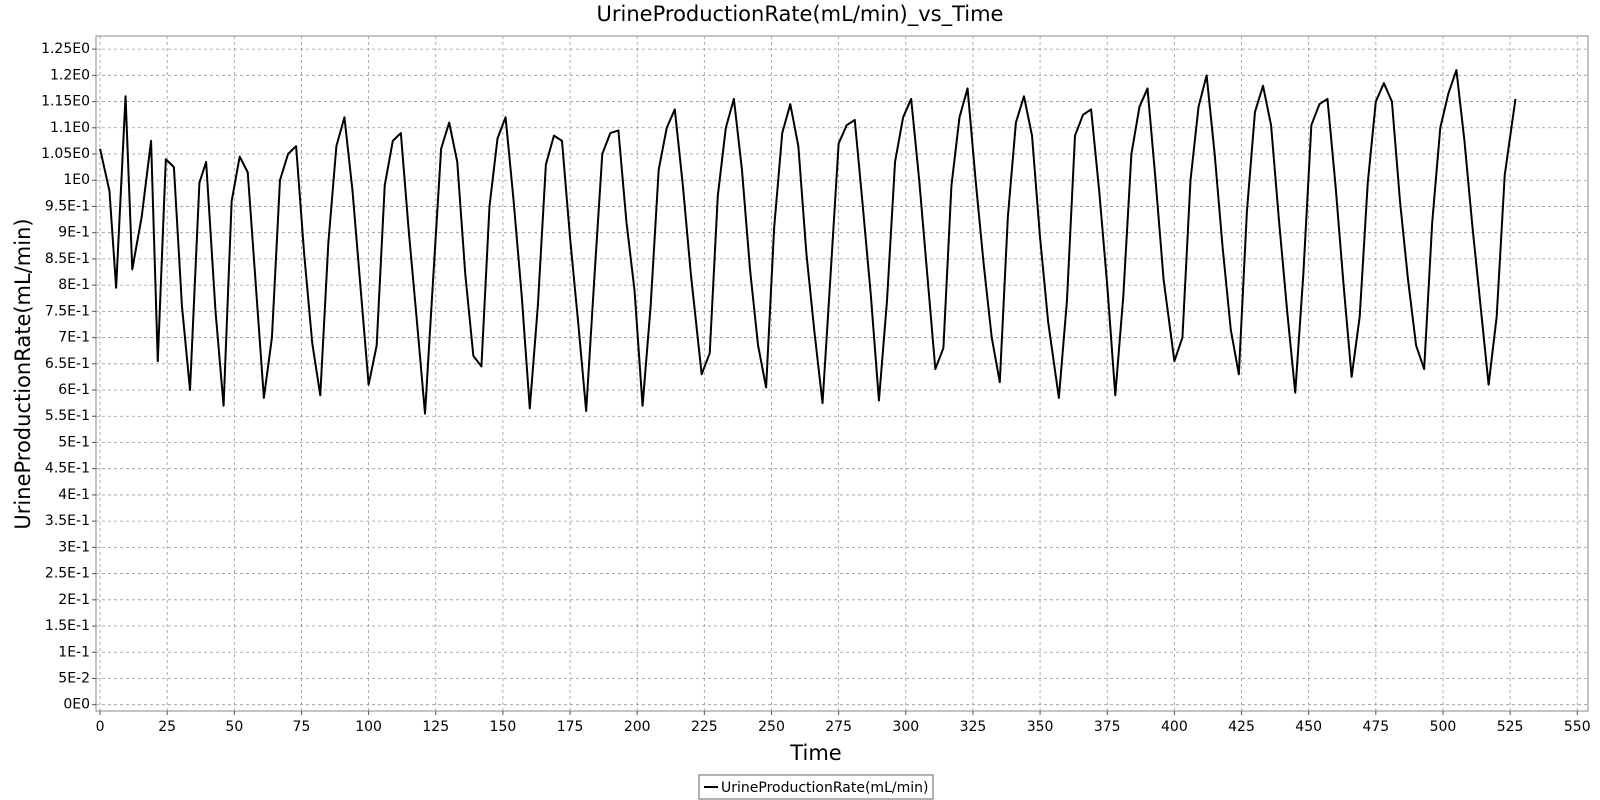 The image size is (1600, 800). Describe the element at coordinates (67, 259) in the screenshot. I see `y-tick-label: 8.5E-1` at that location.